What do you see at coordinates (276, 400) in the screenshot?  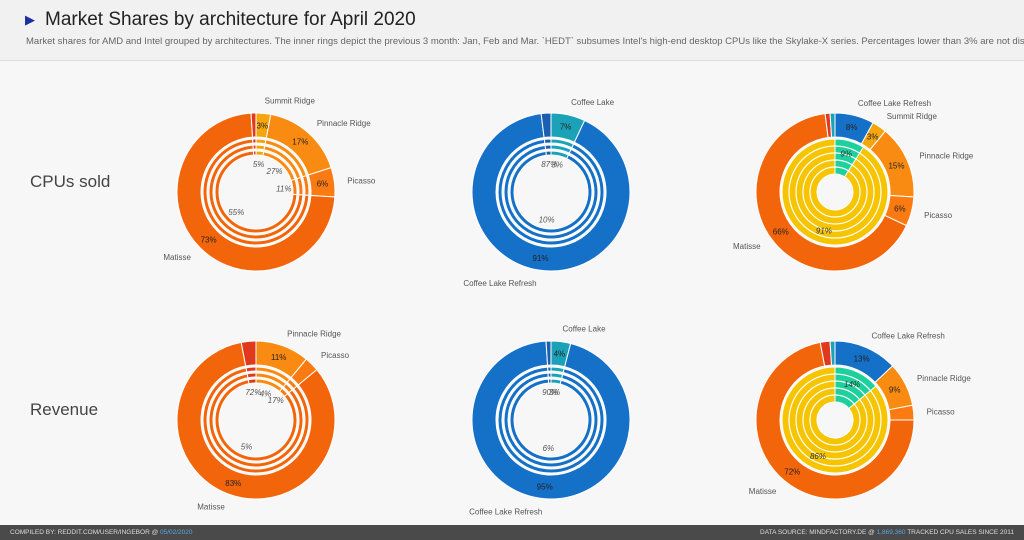 I see `inner-data-label: 17%` at bounding box center [276, 400].